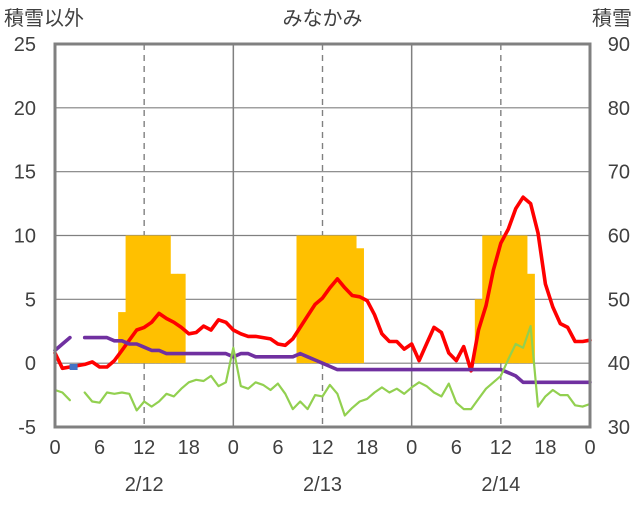 Image resolution: width=636 pixels, height=506 pixels. What do you see at coordinates (30, 364) in the screenshot?
I see `y-left-tick-label: 0` at bounding box center [30, 364].